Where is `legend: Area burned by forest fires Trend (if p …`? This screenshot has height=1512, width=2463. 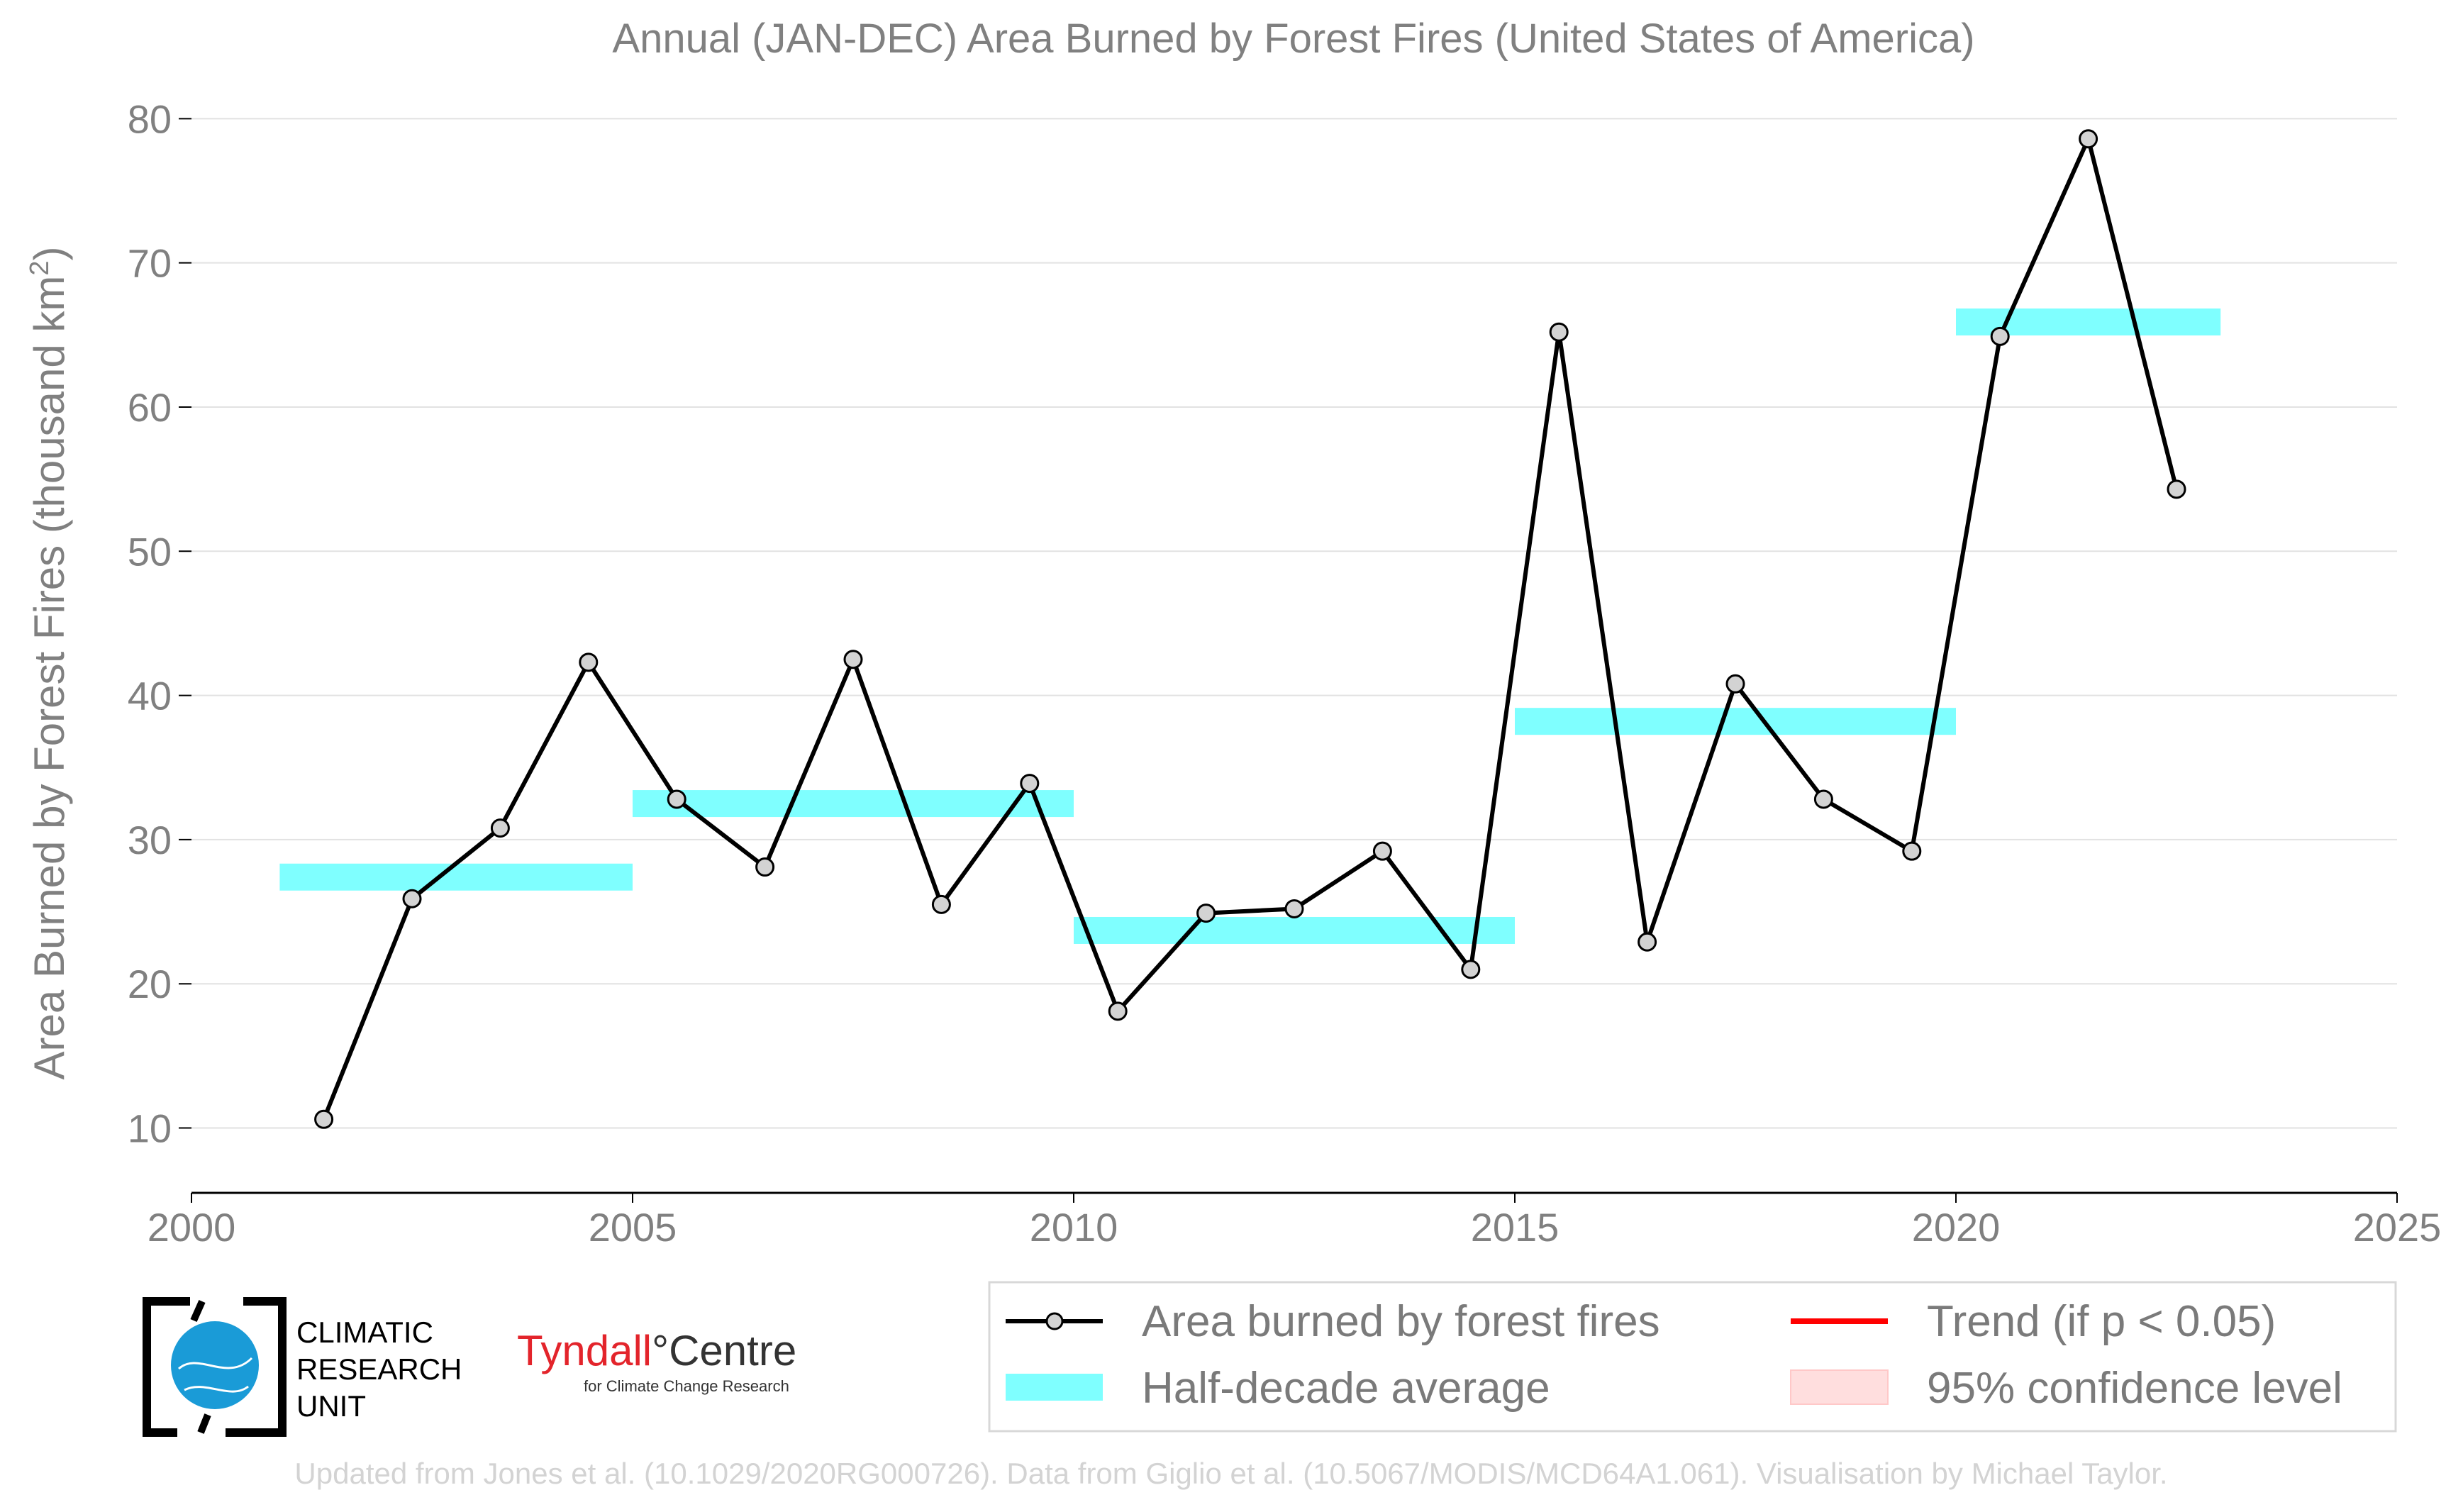
legend: Area burned by forest fires Trend (if p … is located at coordinates (1693, 1357).